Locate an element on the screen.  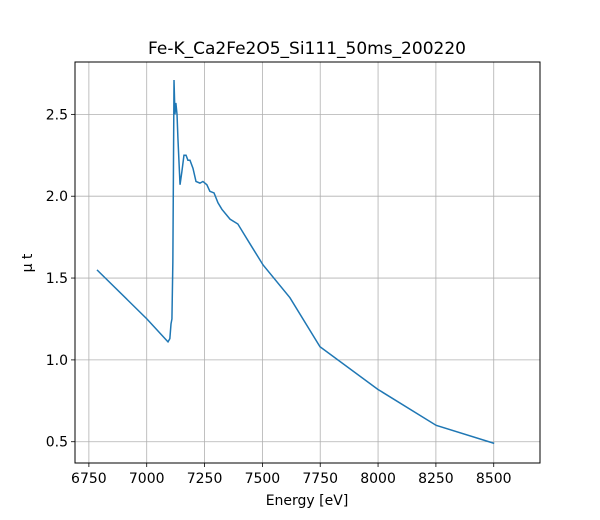
x-tick-label: 8500 is located at coordinates (494, 479).